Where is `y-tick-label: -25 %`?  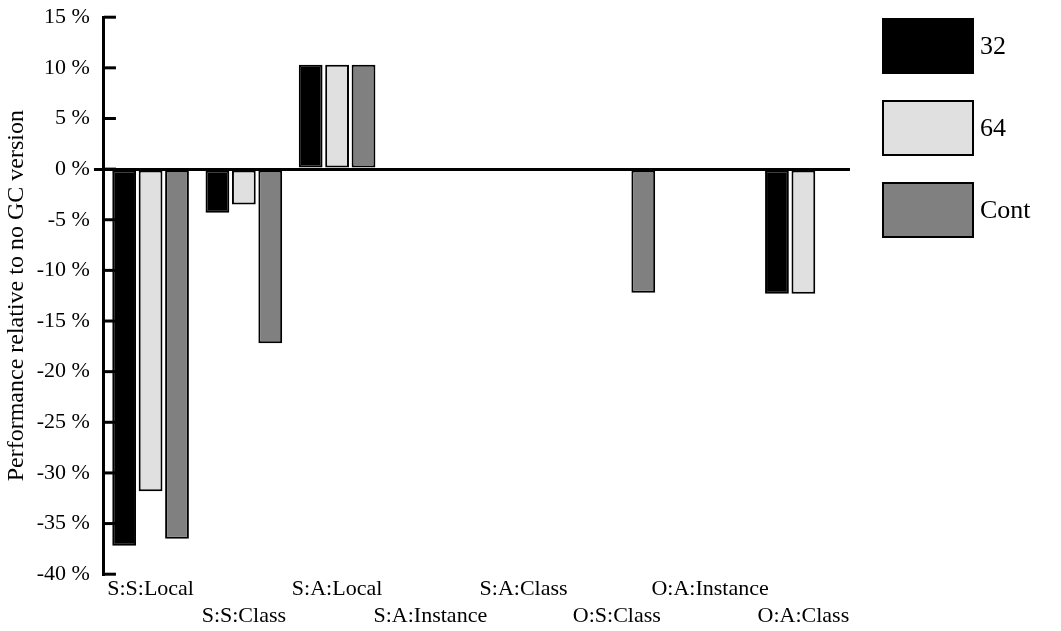
y-tick-label: -25 % is located at coordinates (63, 421).